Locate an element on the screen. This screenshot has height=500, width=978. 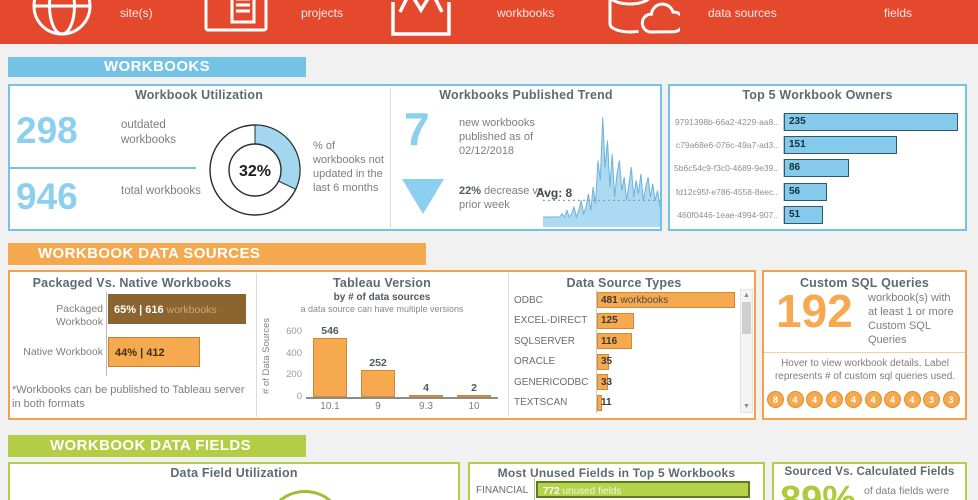
section-header-data-fields: WORKBOOK DATA FIELDS is located at coordinates (157, 446).